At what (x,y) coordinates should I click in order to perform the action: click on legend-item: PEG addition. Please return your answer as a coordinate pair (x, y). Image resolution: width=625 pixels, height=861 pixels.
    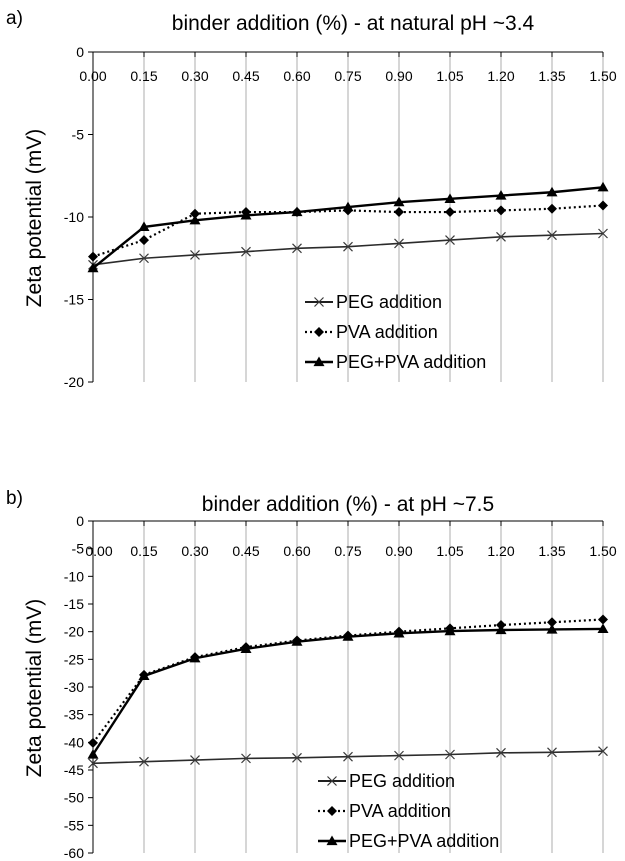
    Looking at the image, I should click on (386, 781).